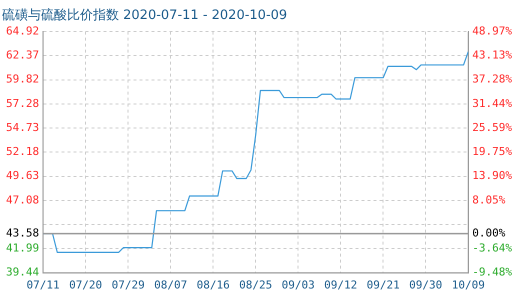 This screenshot has width=520, height=300. I want to click on y-tick-label: 41.99, so click(23, 248).